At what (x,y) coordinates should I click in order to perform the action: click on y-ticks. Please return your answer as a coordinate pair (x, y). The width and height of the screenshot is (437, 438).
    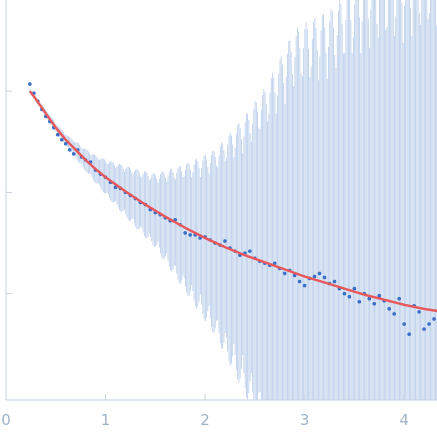
    Looking at the image, I should click on (9, 192).